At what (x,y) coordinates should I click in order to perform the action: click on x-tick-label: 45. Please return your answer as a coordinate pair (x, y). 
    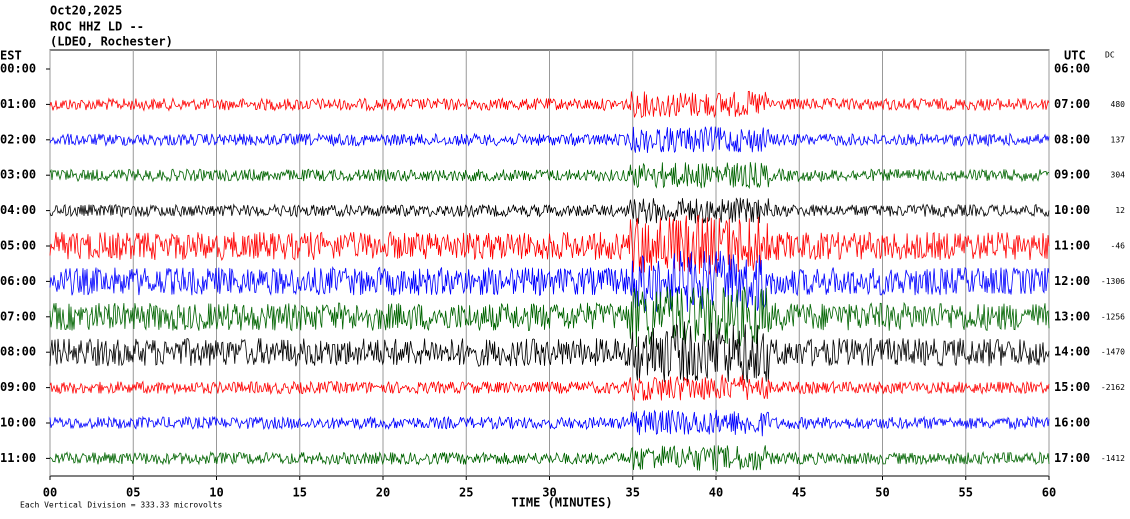
    Looking at the image, I should click on (799, 493).